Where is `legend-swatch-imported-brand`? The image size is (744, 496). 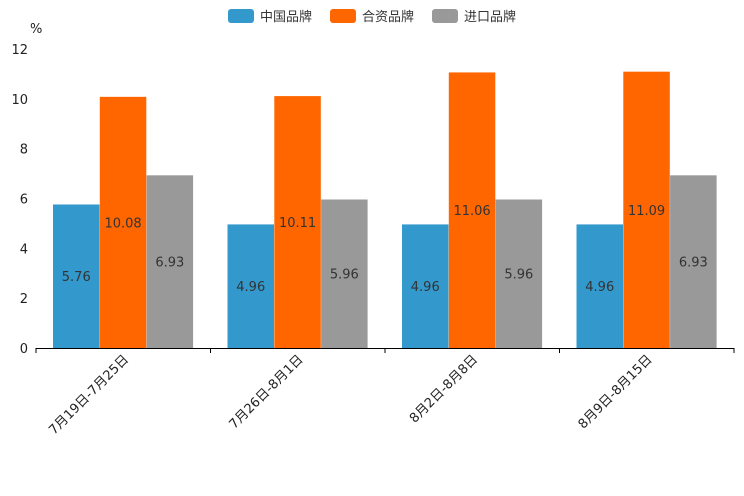 legend-swatch-imported-brand is located at coordinates (445, 15).